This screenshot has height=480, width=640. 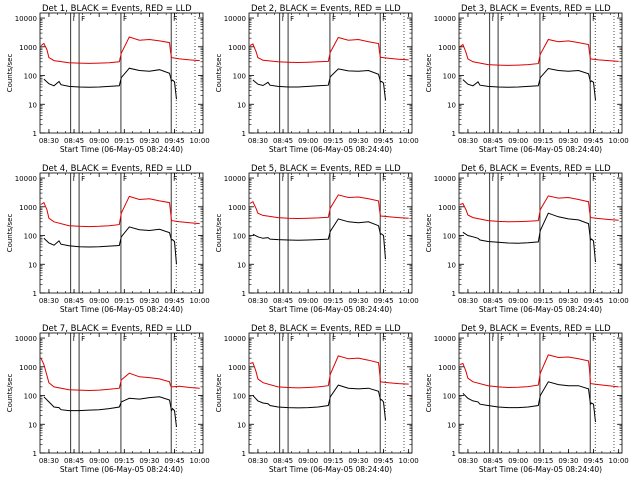 I want to click on chart-title: Det 6, BLACK = Events, RED = LLD, so click(x=536, y=169).